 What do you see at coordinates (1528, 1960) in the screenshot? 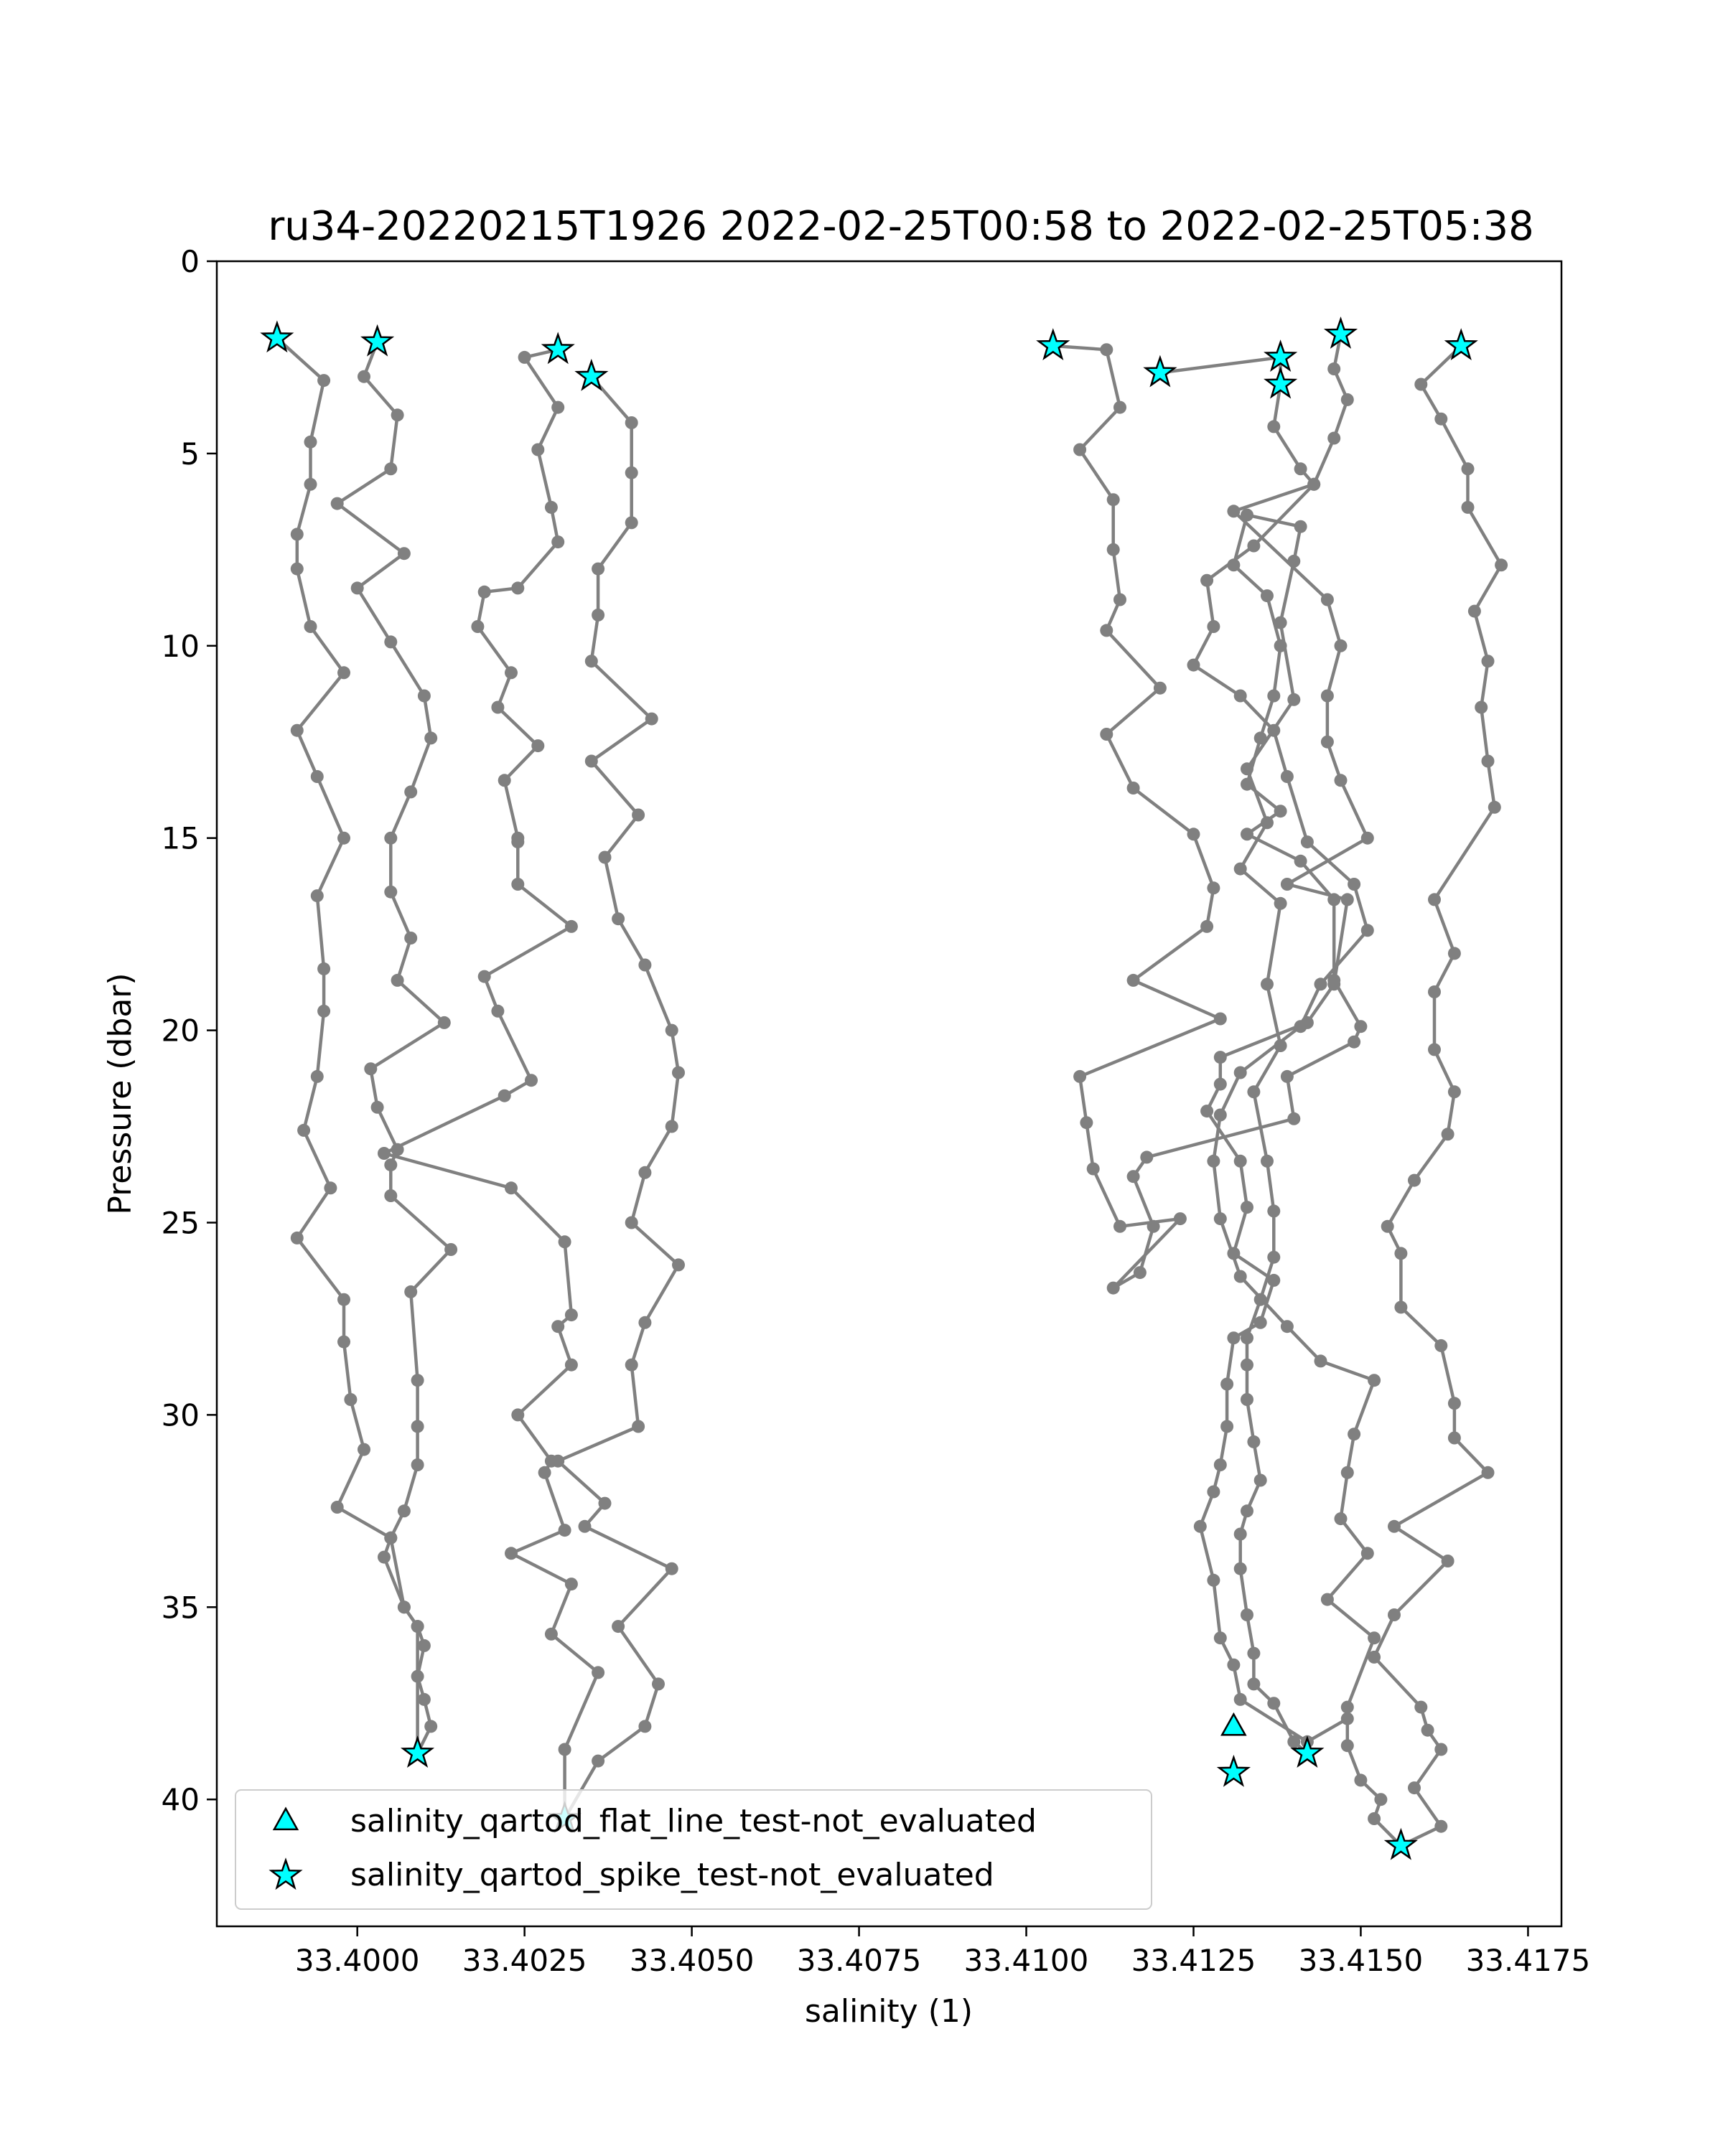
I see `x-tick-label: 33.4175` at bounding box center [1528, 1960].